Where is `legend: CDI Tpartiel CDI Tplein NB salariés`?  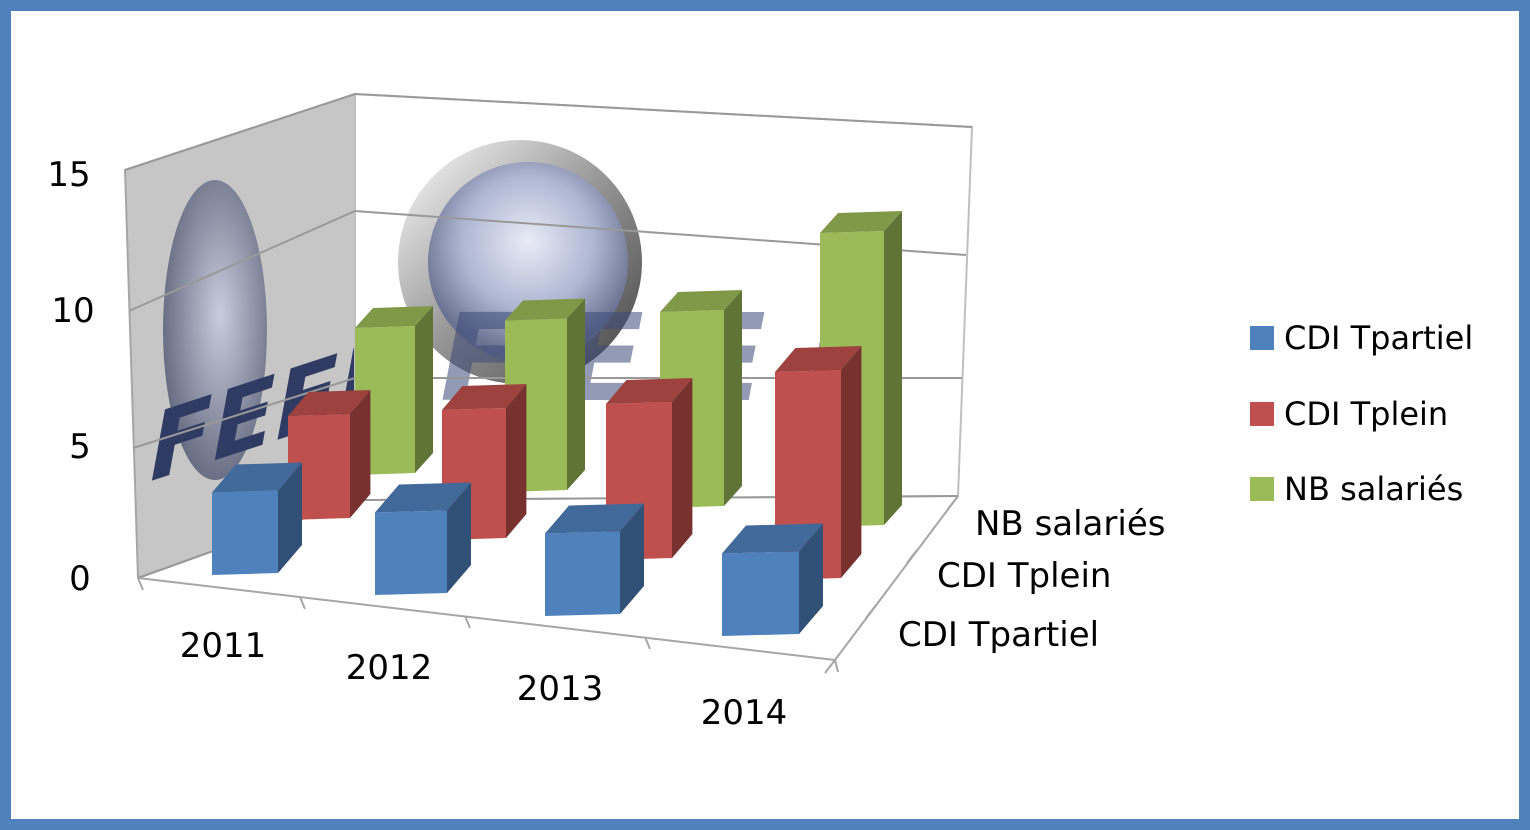 legend: CDI Tpartiel CDI Tplein NB salariés is located at coordinates (1361, 413).